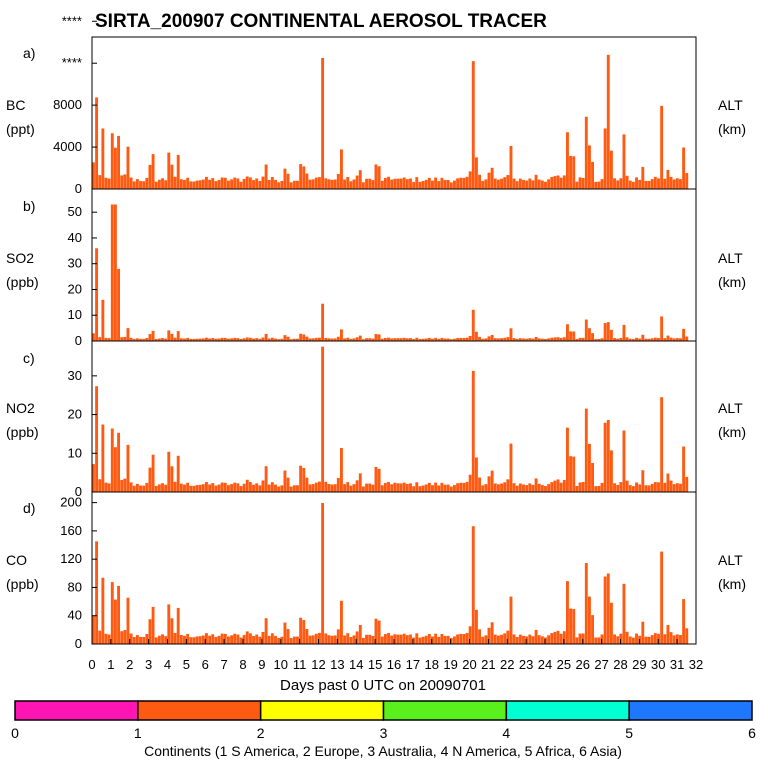 The width and height of the screenshot is (768, 768). I want to click on panel-right-label: ALT, so click(730, 105).